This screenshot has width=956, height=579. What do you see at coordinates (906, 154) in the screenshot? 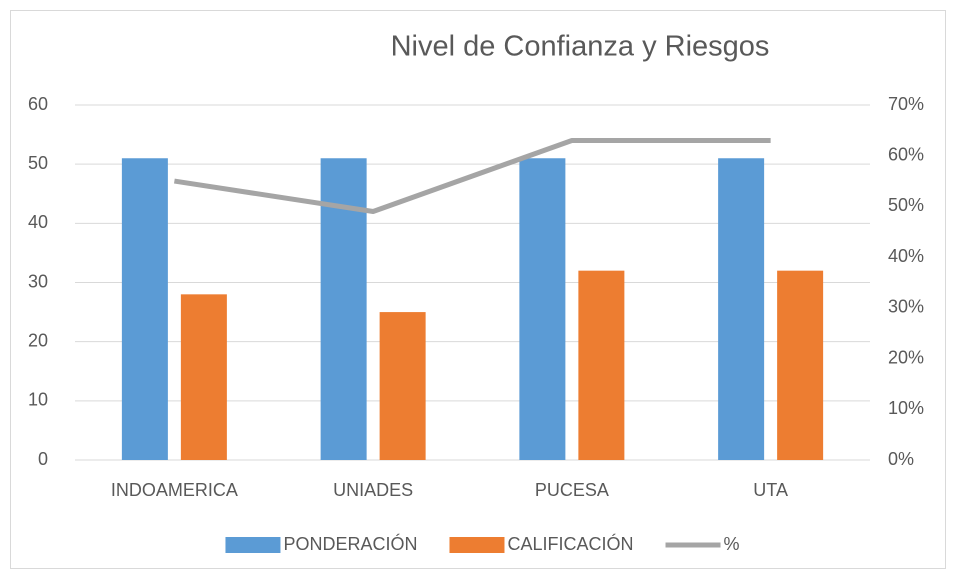
I see `y2-tick-label: 60%` at bounding box center [906, 154].